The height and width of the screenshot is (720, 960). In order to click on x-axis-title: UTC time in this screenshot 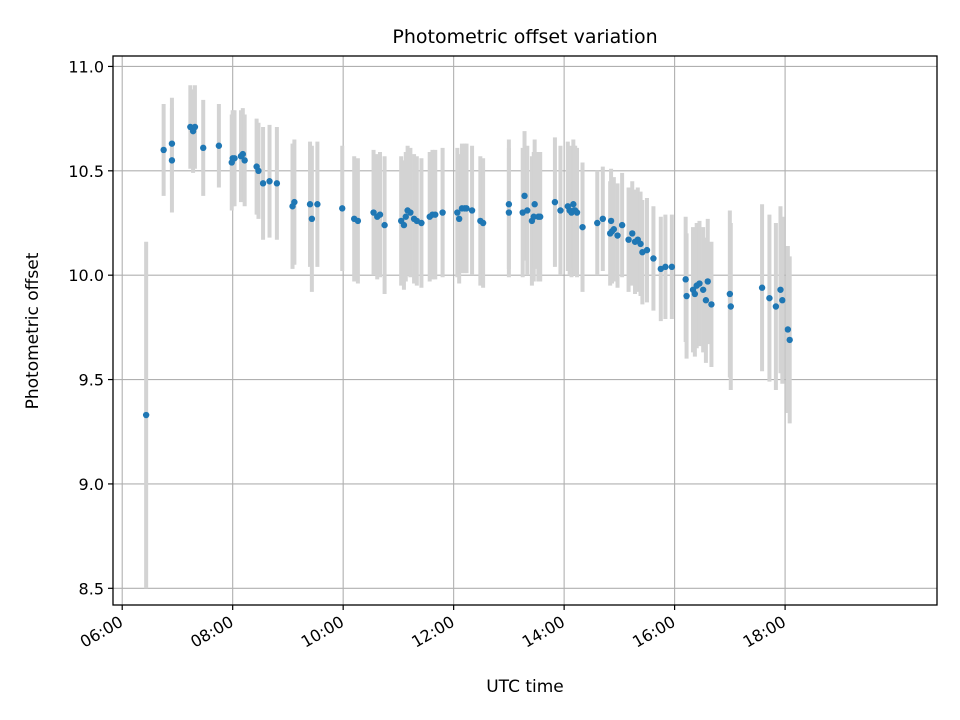, I will do `click(525, 687)`.